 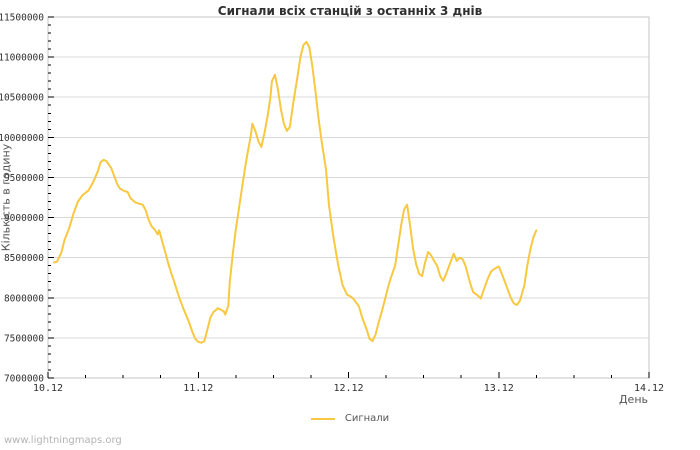 What do you see at coordinates (63, 440) in the screenshot?
I see `watermark-link: www.lightningmaps.org` at bounding box center [63, 440].